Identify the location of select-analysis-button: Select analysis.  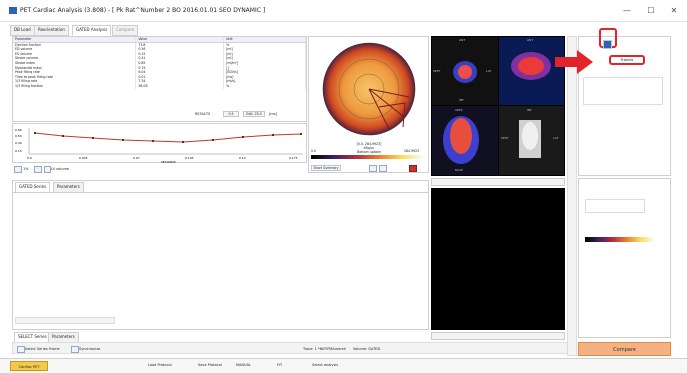
(325, 365).